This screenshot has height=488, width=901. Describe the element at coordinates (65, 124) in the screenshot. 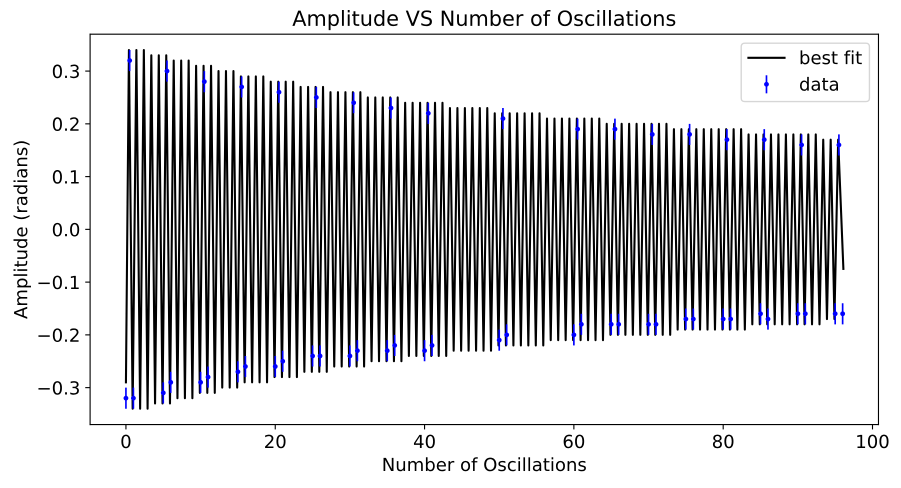

I see `y-tick-label: 0.2` at that location.